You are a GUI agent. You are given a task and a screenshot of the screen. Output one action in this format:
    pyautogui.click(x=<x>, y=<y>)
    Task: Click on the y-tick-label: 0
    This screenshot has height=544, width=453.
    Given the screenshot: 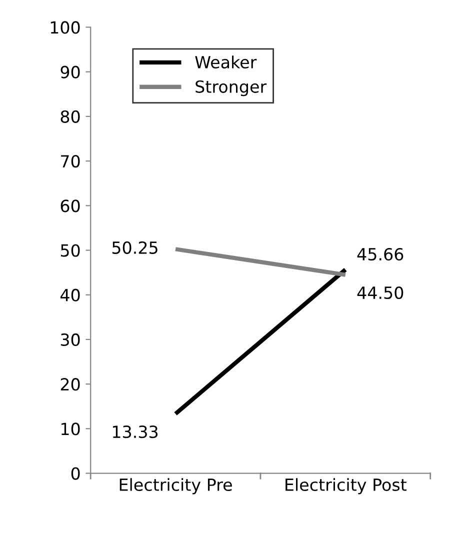 What is the action you would take?
    pyautogui.click(x=75, y=473)
    